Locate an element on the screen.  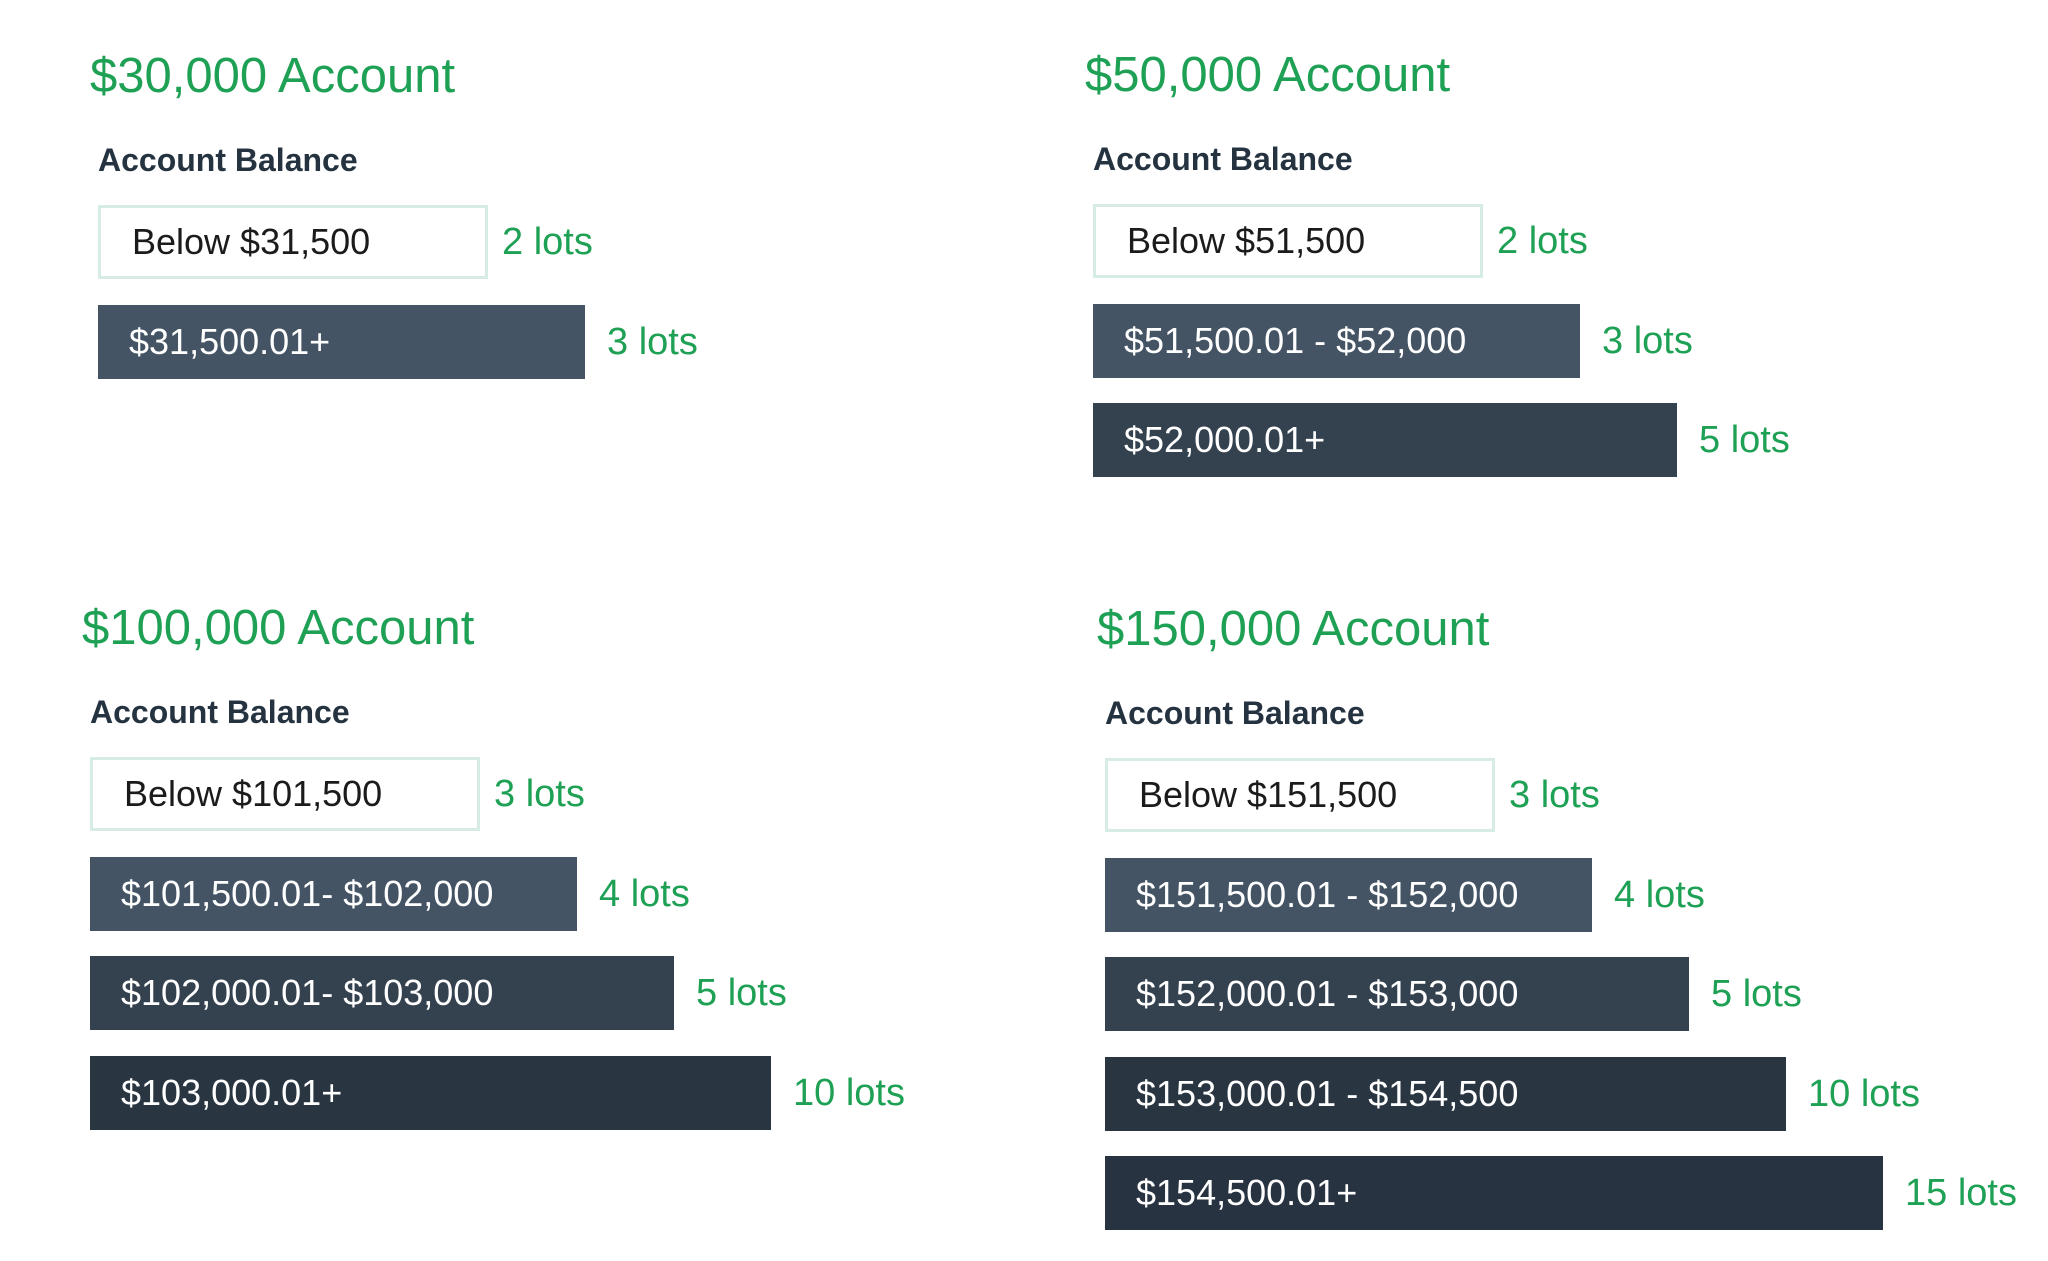
tier-bar: Below $151,500 is located at coordinates (1300, 795).